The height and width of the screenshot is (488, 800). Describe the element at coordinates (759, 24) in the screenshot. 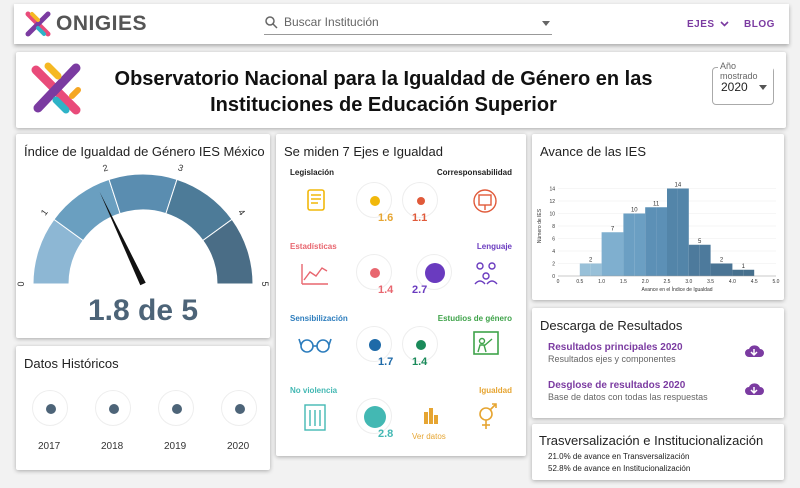

I see `blog-link: BLOG` at that location.